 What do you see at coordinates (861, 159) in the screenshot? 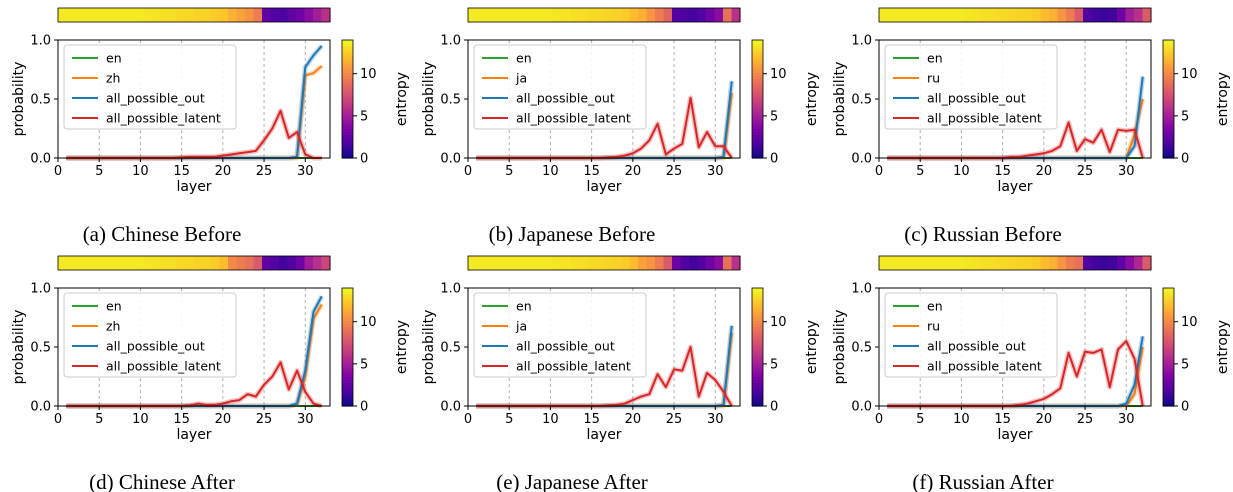
I see `y-tick-label: 0.0` at bounding box center [861, 159].